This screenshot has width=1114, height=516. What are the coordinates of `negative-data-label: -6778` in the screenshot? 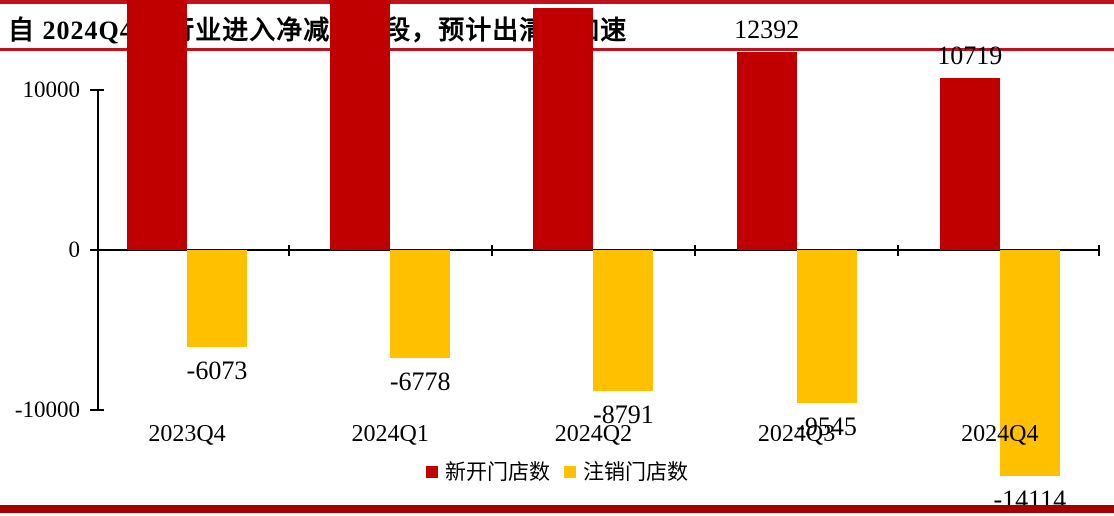 It's located at (420, 382).